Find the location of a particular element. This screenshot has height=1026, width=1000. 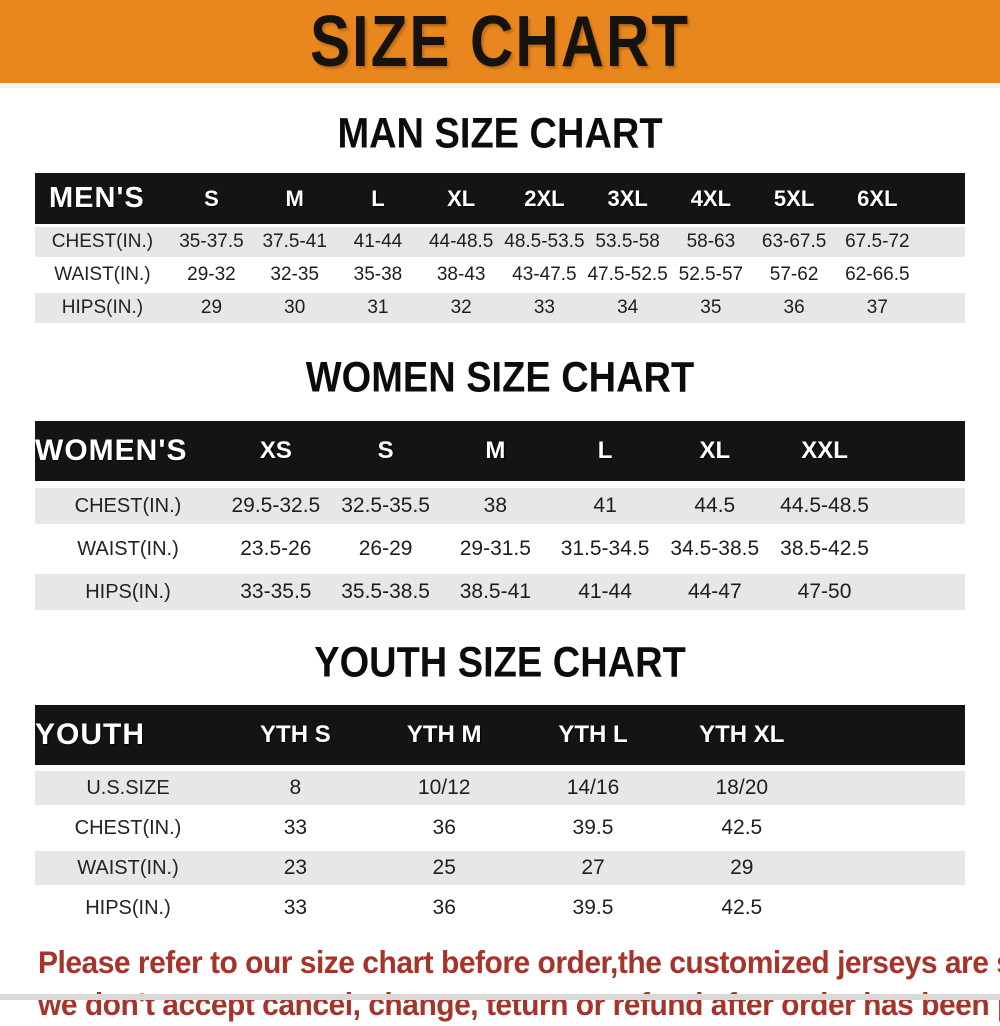

size-value-cell: 33-35.5 is located at coordinates (276, 592).